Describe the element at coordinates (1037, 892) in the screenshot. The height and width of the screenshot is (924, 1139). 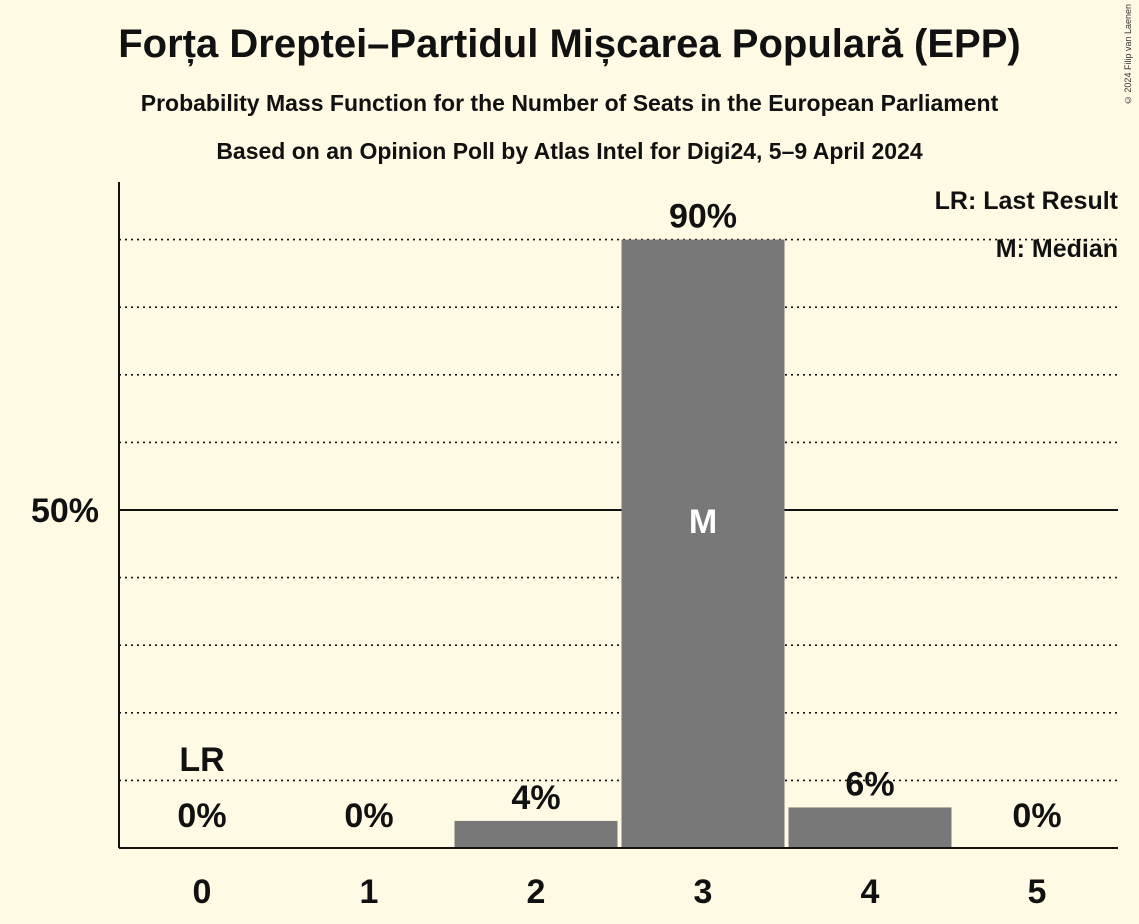
I see `x-tick-label: 5` at that location.